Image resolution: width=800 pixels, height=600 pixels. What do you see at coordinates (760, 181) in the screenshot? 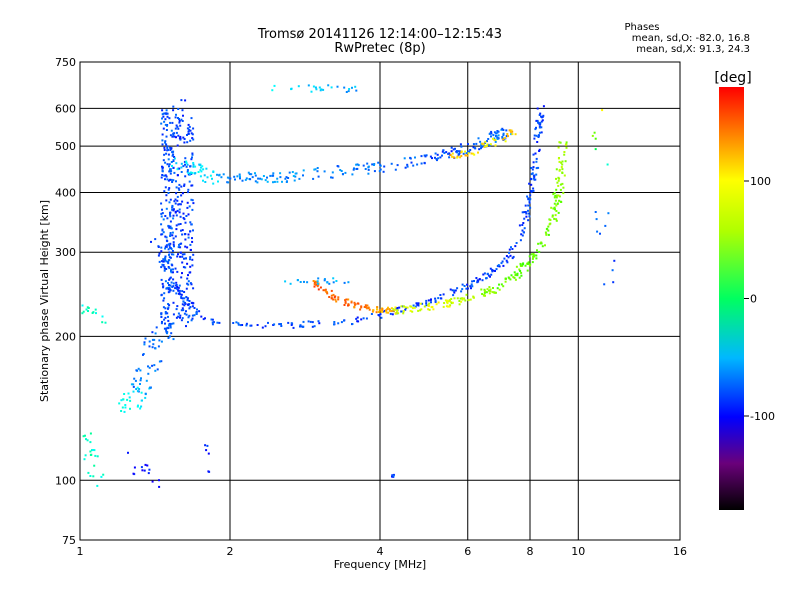
I see `colorbar-tick-label: 100` at bounding box center [760, 181].